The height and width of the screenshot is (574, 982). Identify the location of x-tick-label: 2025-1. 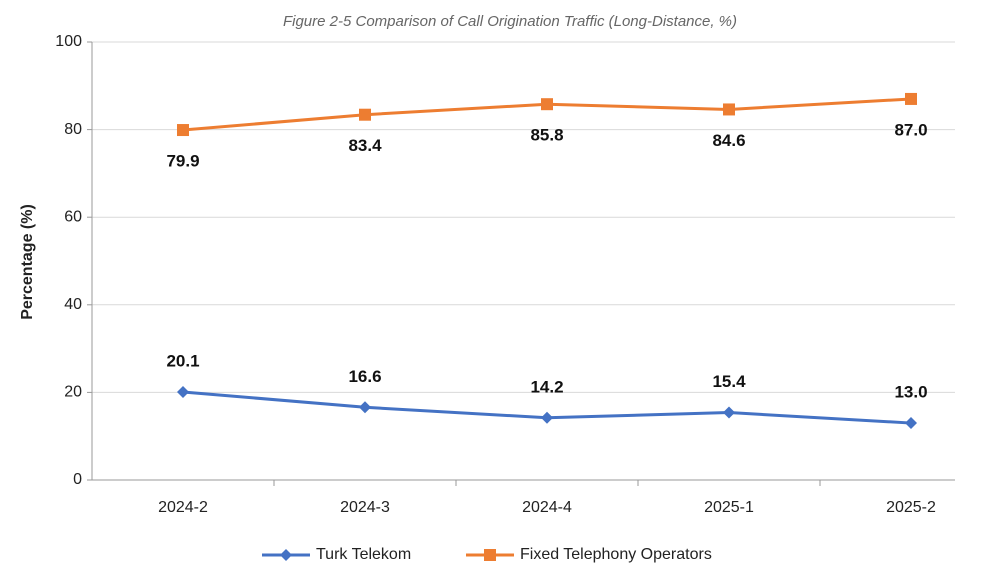
(729, 507).